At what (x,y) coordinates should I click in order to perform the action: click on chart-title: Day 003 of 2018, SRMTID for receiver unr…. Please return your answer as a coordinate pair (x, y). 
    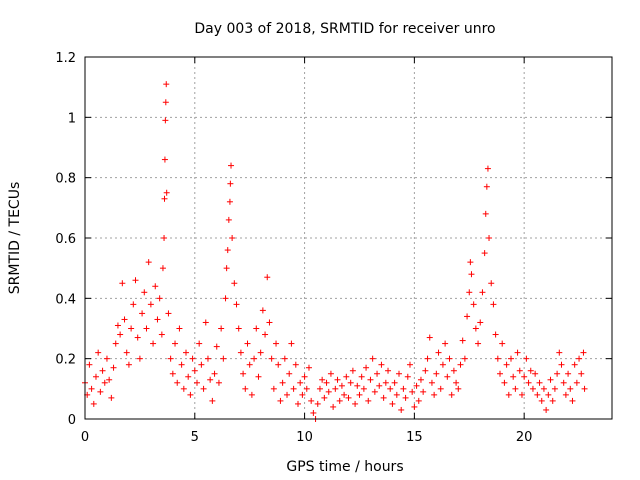
    Looking at the image, I should click on (344, 29).